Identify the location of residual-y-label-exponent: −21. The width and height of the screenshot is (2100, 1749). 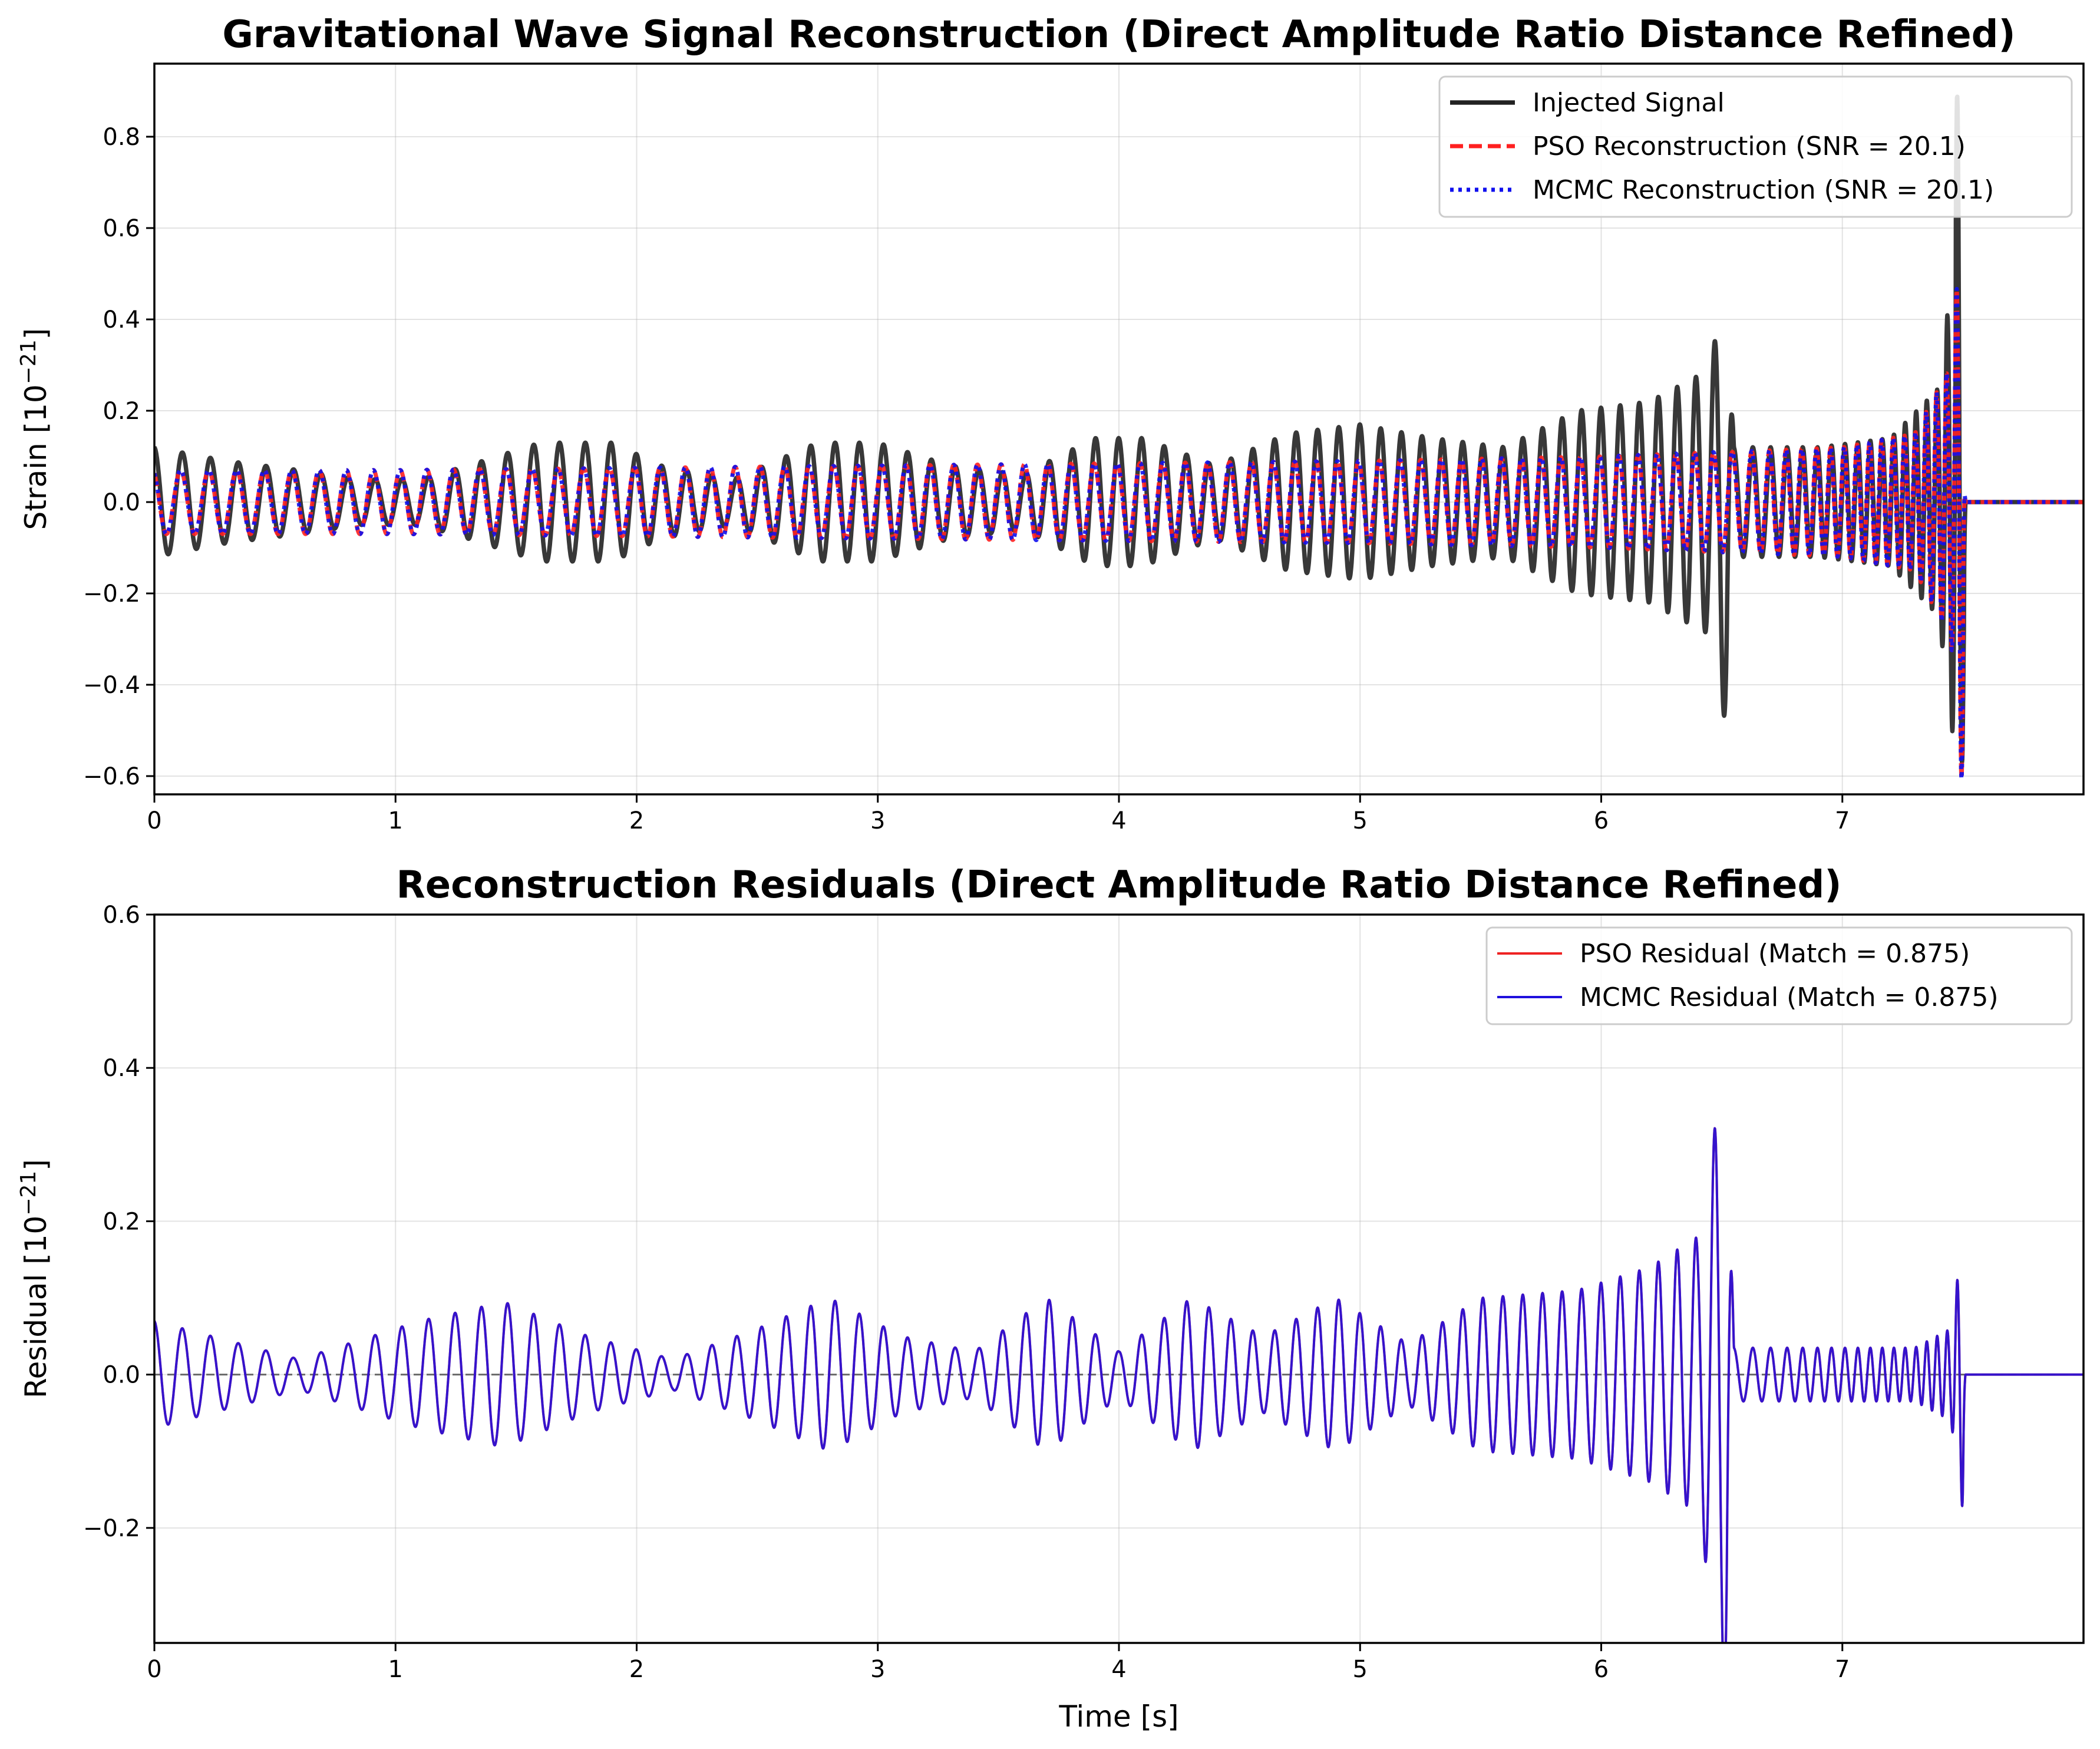
(28, 1194).